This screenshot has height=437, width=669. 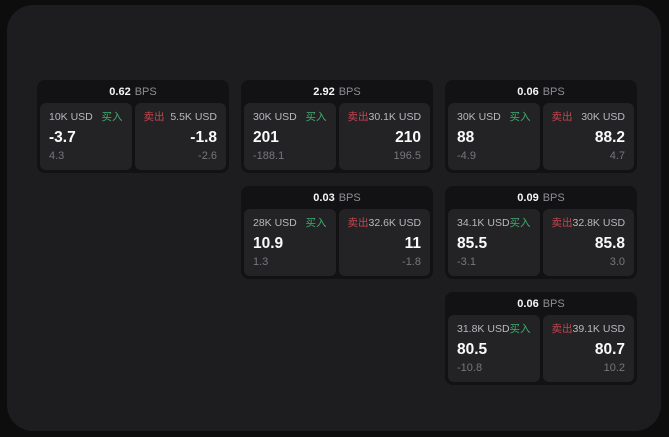 I want to click on sell-value: -1.8, so click(x=203, y=137).